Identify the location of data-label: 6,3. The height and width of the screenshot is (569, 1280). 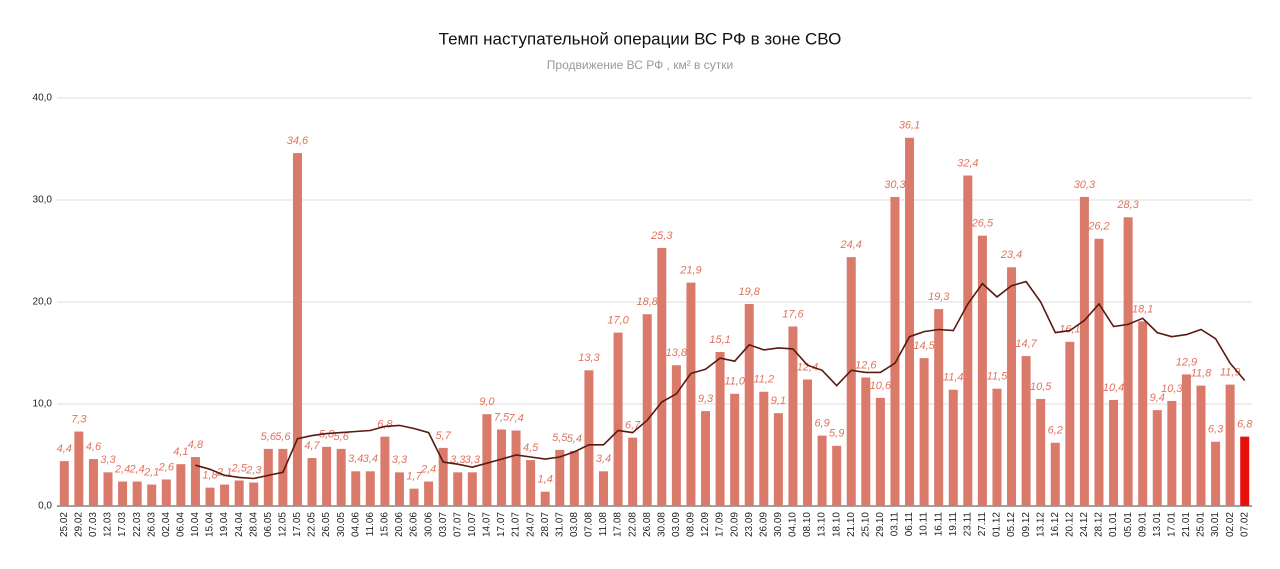
(1216, 430).